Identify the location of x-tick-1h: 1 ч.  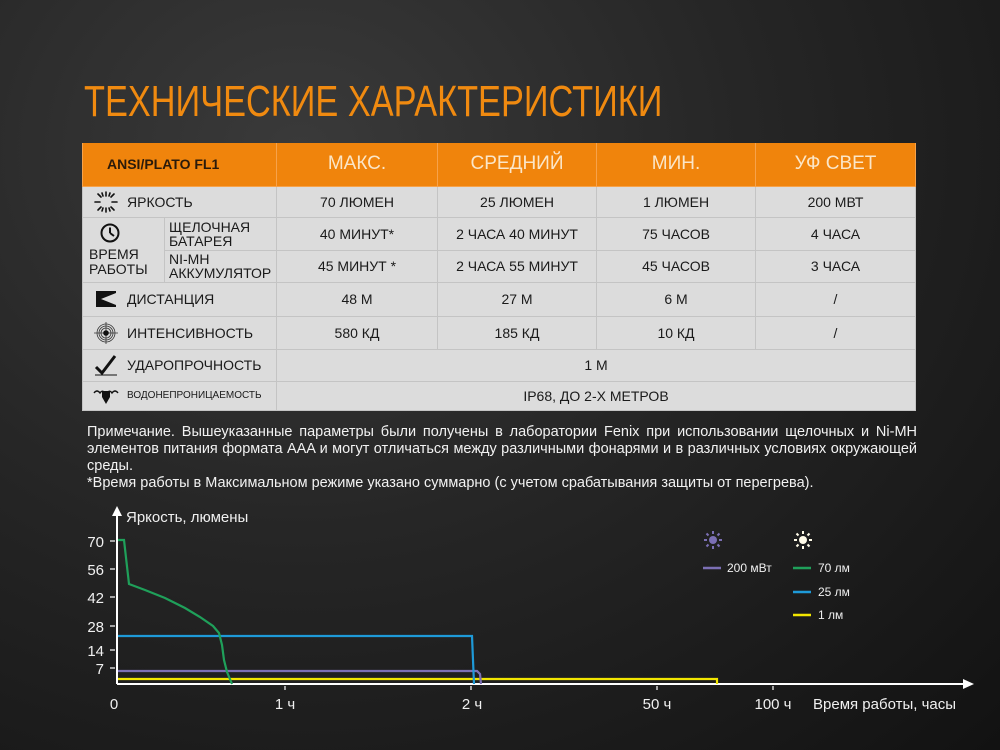
(285, 704).